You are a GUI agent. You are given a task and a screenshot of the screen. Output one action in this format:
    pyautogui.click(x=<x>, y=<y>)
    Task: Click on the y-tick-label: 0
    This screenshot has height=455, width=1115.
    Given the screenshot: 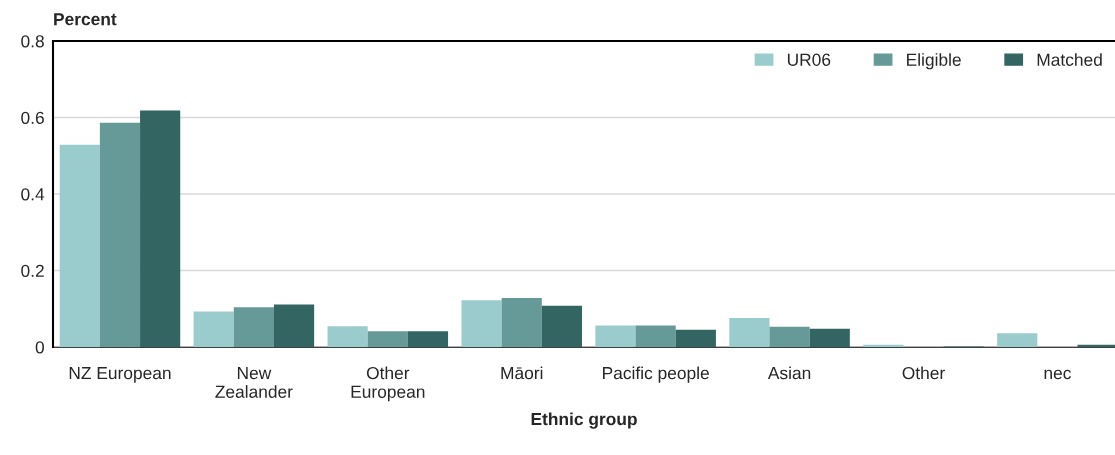 What is the action you would take?
    pyautogui.click(x=39, y=347)
    